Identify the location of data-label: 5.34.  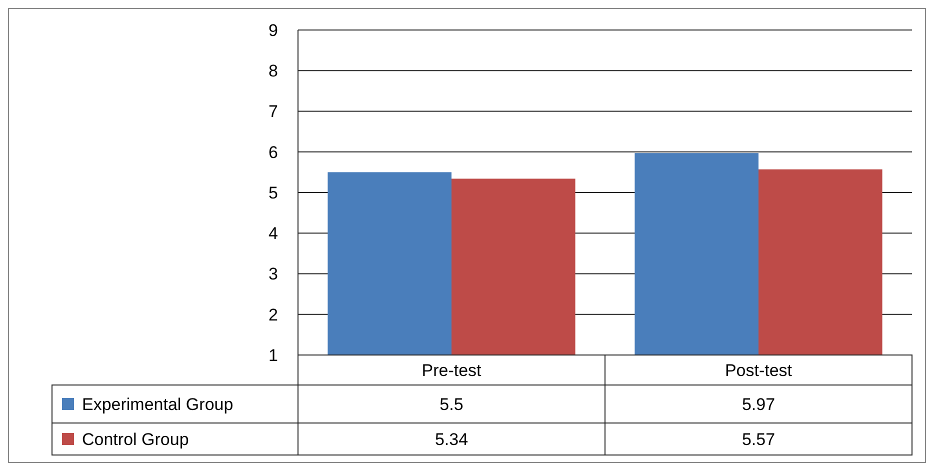
(451, 439).